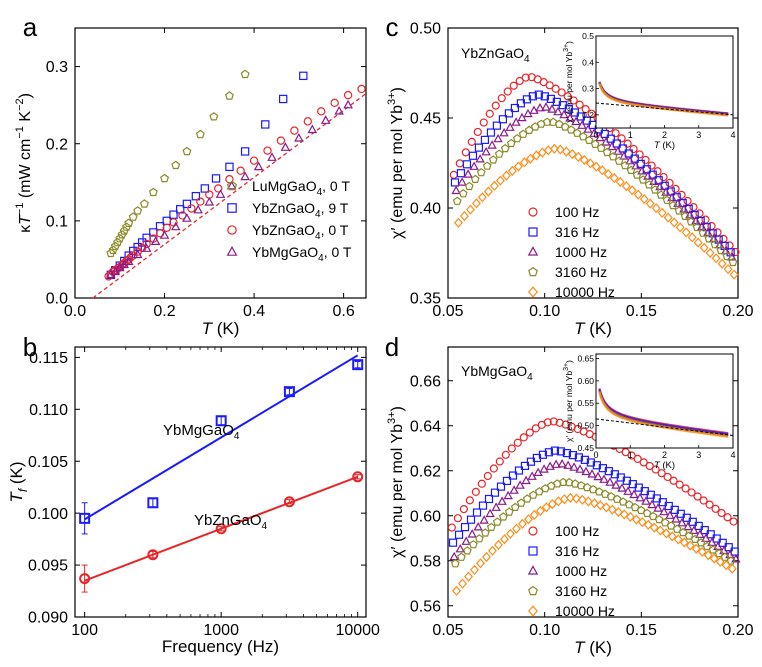 The image size is (762, 667). Describe the element at coordinates (221, 328) in the screenshot. I see `x-axis-label: T (K)` at that location.